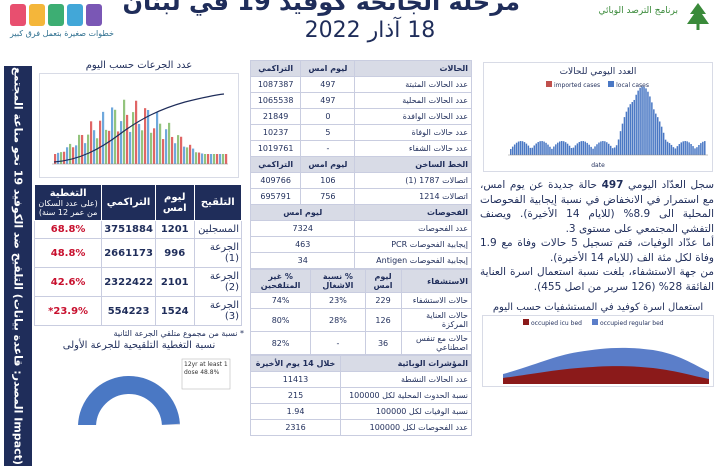  Describe the element at coordinates (612, 185) in the screenshot. I see `para1-count: 497` at that location.